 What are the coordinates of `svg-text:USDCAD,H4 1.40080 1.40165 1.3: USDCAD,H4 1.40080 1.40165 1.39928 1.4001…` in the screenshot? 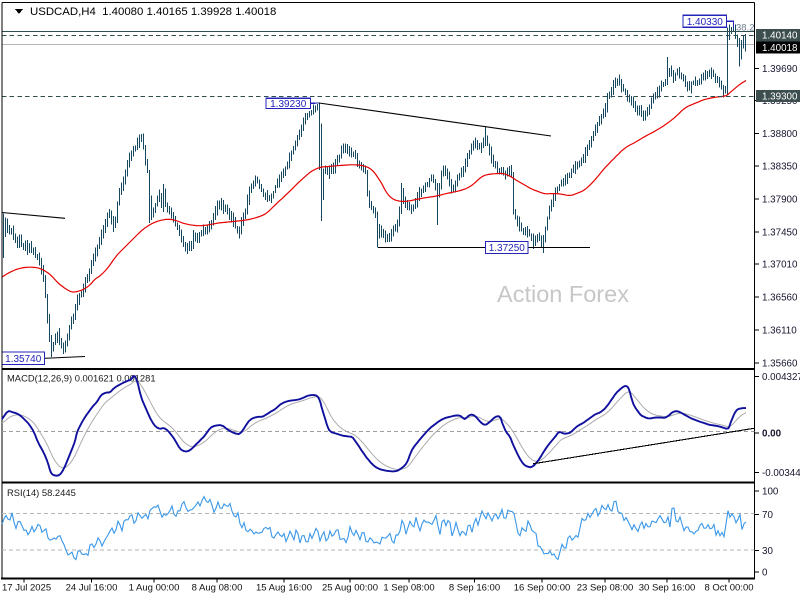 It's located at (153, 12).